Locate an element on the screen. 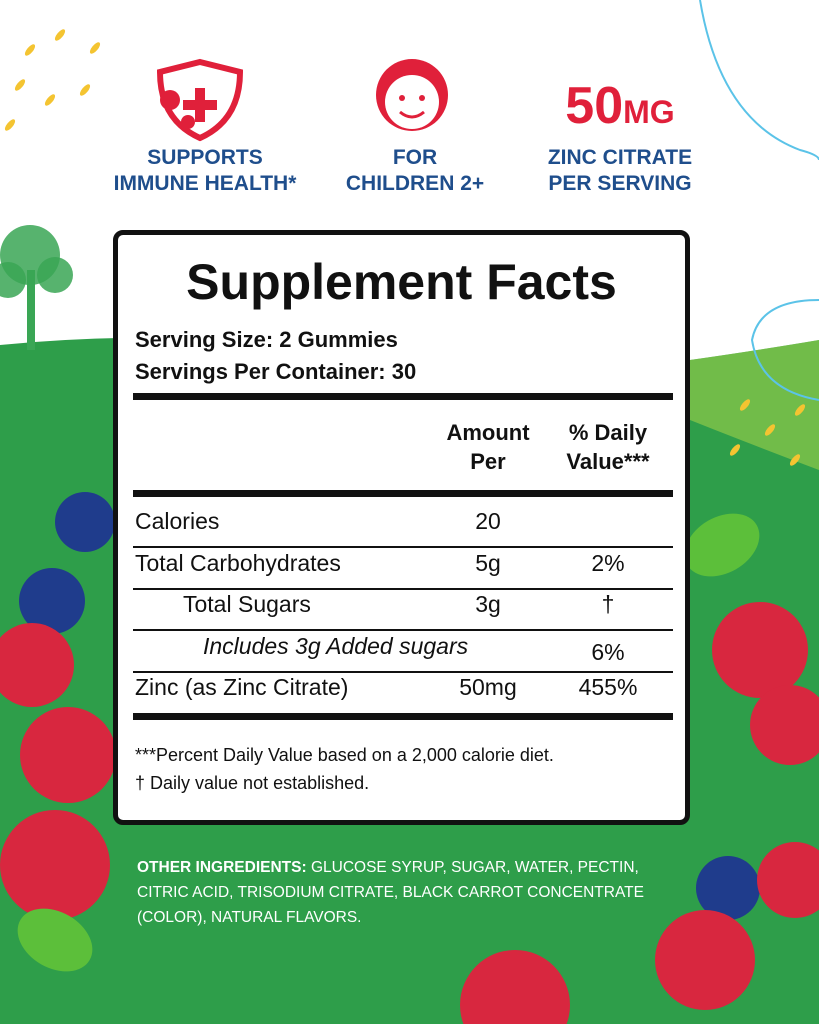 The width and height of the screenshot is (819, 1024). amount-header: Amount Per is located at coordinates (488, 447).